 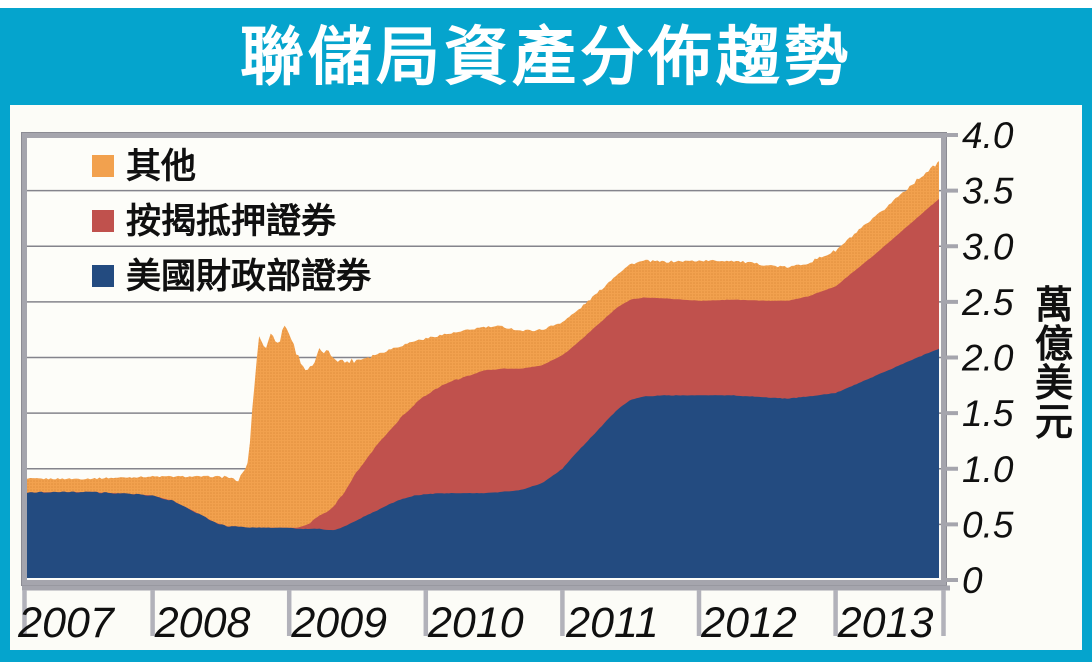 I want to click on x-axis-labels: 2007 2008 2009 2010 2011 2012 2013, so click(x=475, y=623).